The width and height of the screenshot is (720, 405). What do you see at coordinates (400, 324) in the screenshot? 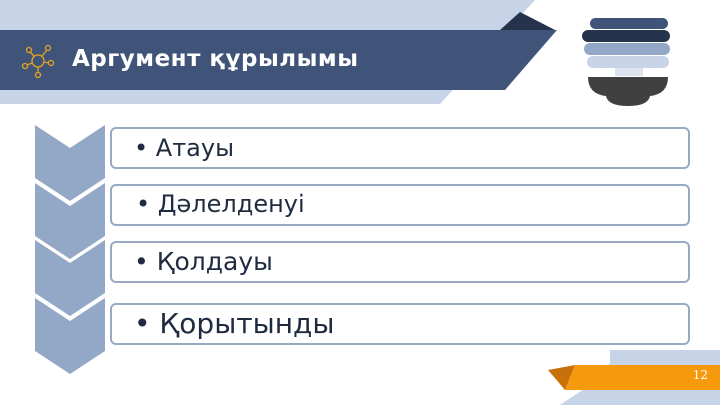
I see `list-item: • Қорытынды` at bounding box center [400, 324].